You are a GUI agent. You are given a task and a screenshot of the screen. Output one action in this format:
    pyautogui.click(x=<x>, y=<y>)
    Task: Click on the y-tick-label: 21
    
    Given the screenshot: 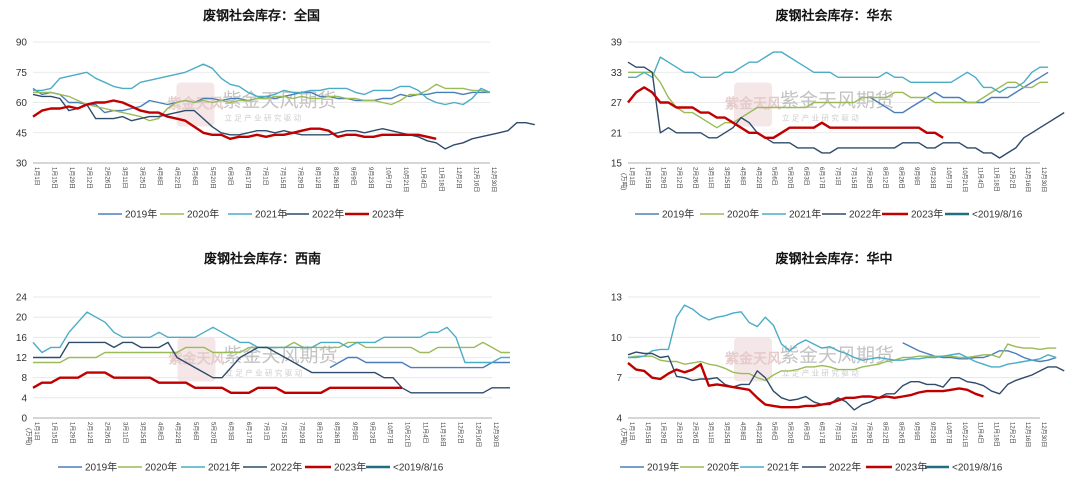 What is the action you would take?
    pyautogui.click(x=617, y=133)
    